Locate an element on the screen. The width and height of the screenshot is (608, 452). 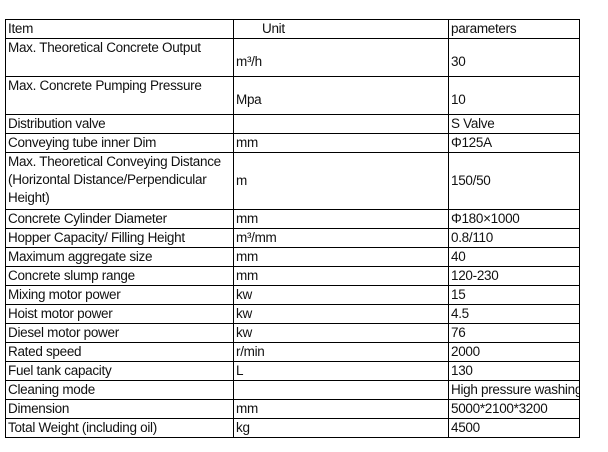
table-row: Distribution valve S Valve is located at coordinates (292, 124).